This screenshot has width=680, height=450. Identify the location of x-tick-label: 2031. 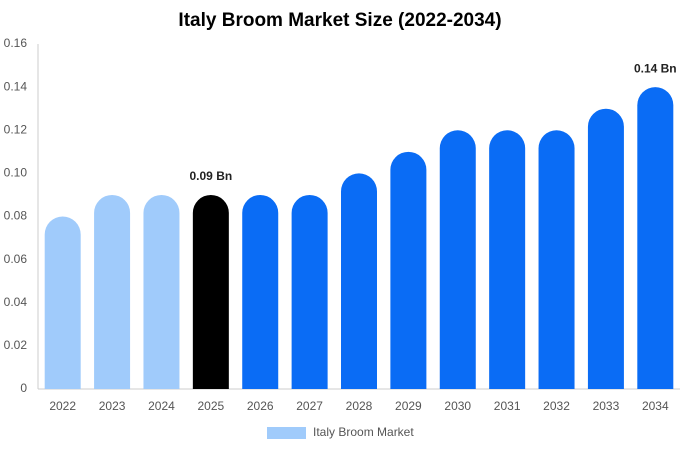
(507, 406).